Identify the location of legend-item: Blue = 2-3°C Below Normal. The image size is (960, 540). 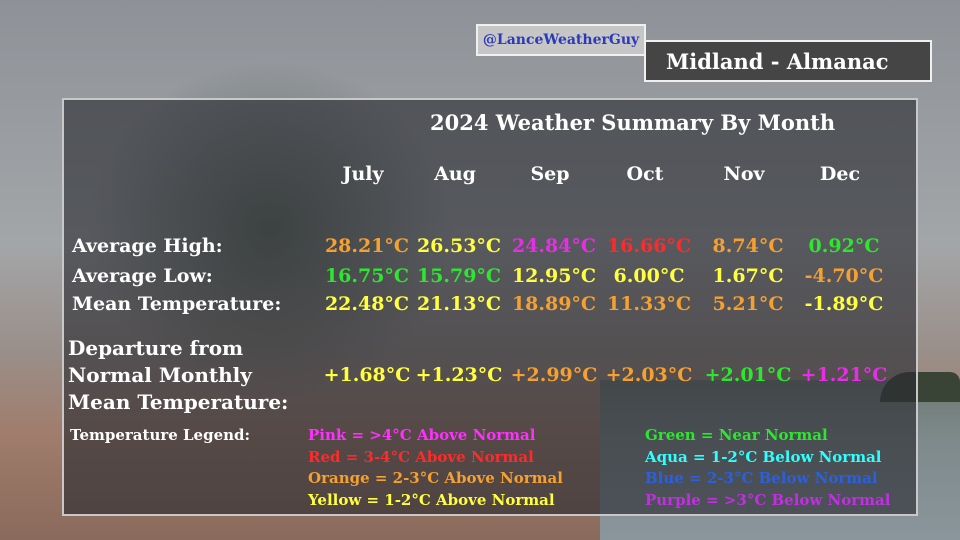
(761, 478).